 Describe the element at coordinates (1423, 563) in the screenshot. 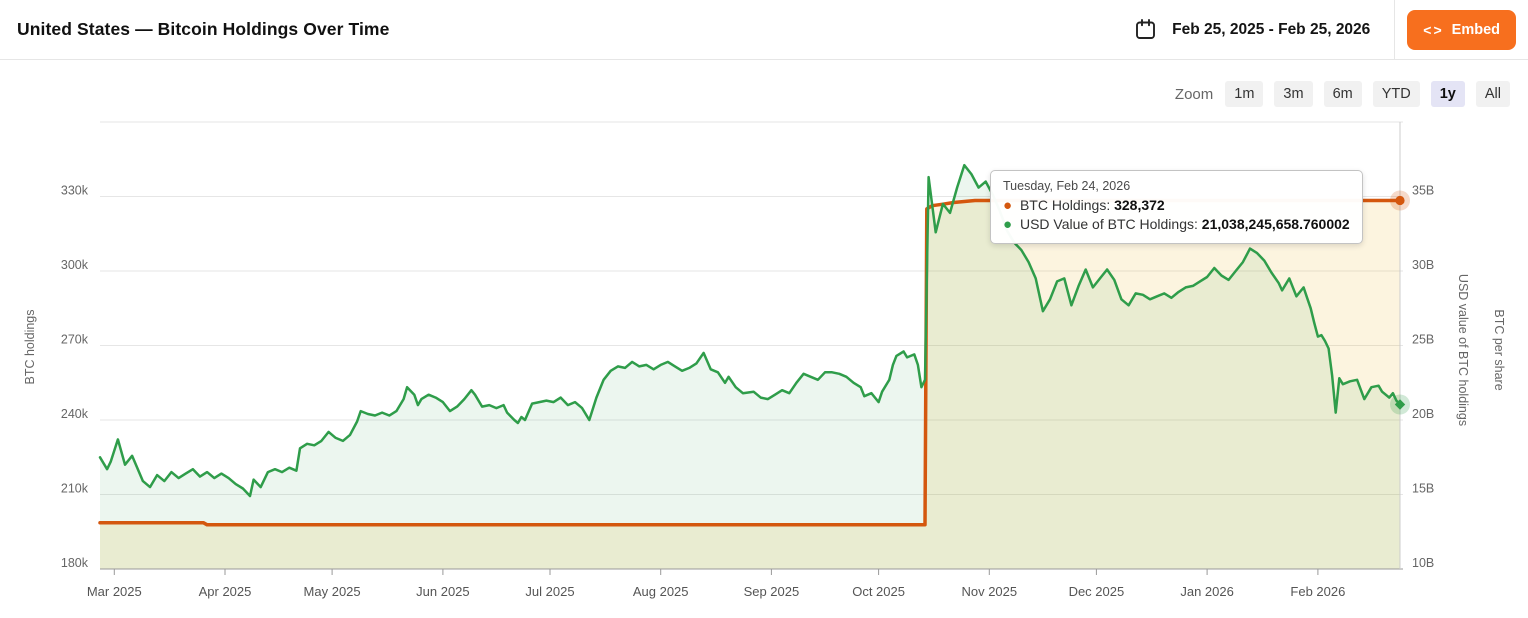

I see `y-axis-right-label: 10B` at that location.